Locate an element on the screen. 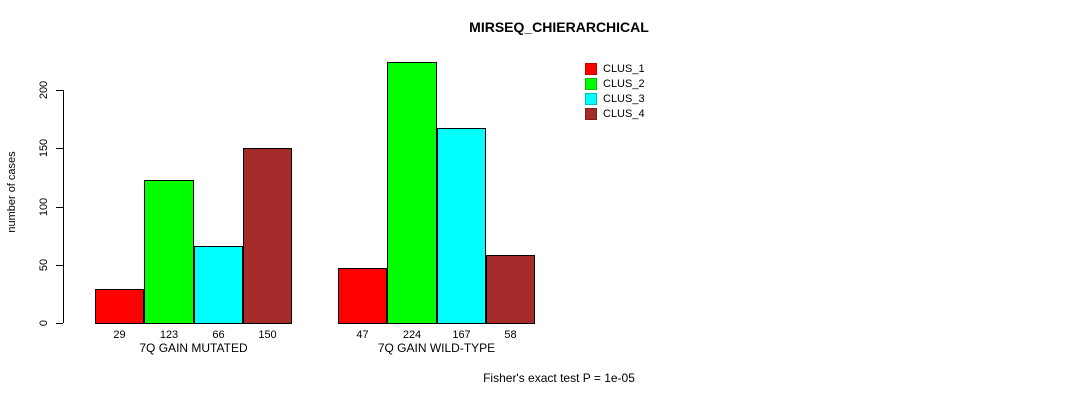 This screenshot has height=400, width=1090. legend-item: CLUS_1 is located at coordinates (615, 68).